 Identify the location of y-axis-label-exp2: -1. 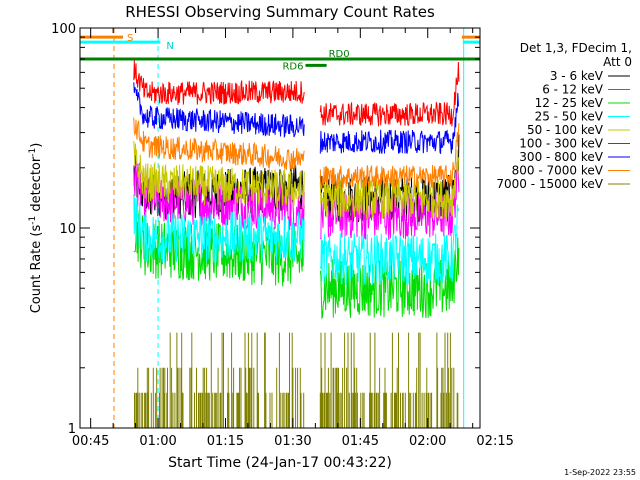
(33, 152).